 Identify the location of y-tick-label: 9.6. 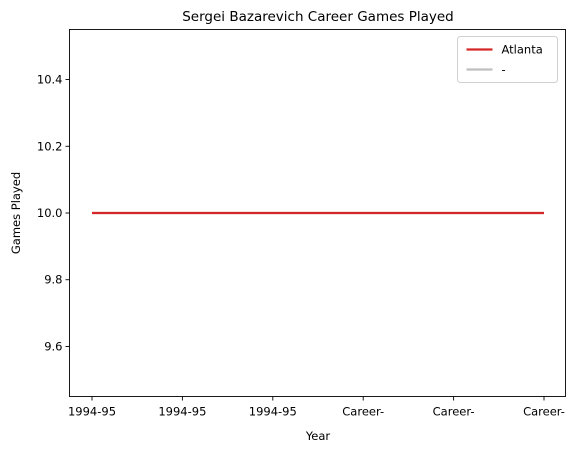
(53, 346).